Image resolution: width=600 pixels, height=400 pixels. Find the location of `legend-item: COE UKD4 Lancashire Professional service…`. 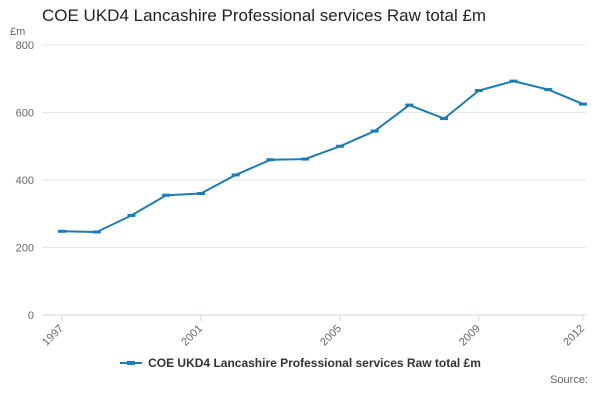

legend-item: COE UKD4 Lancashire Professional service… is located at coordinates (300, 363).